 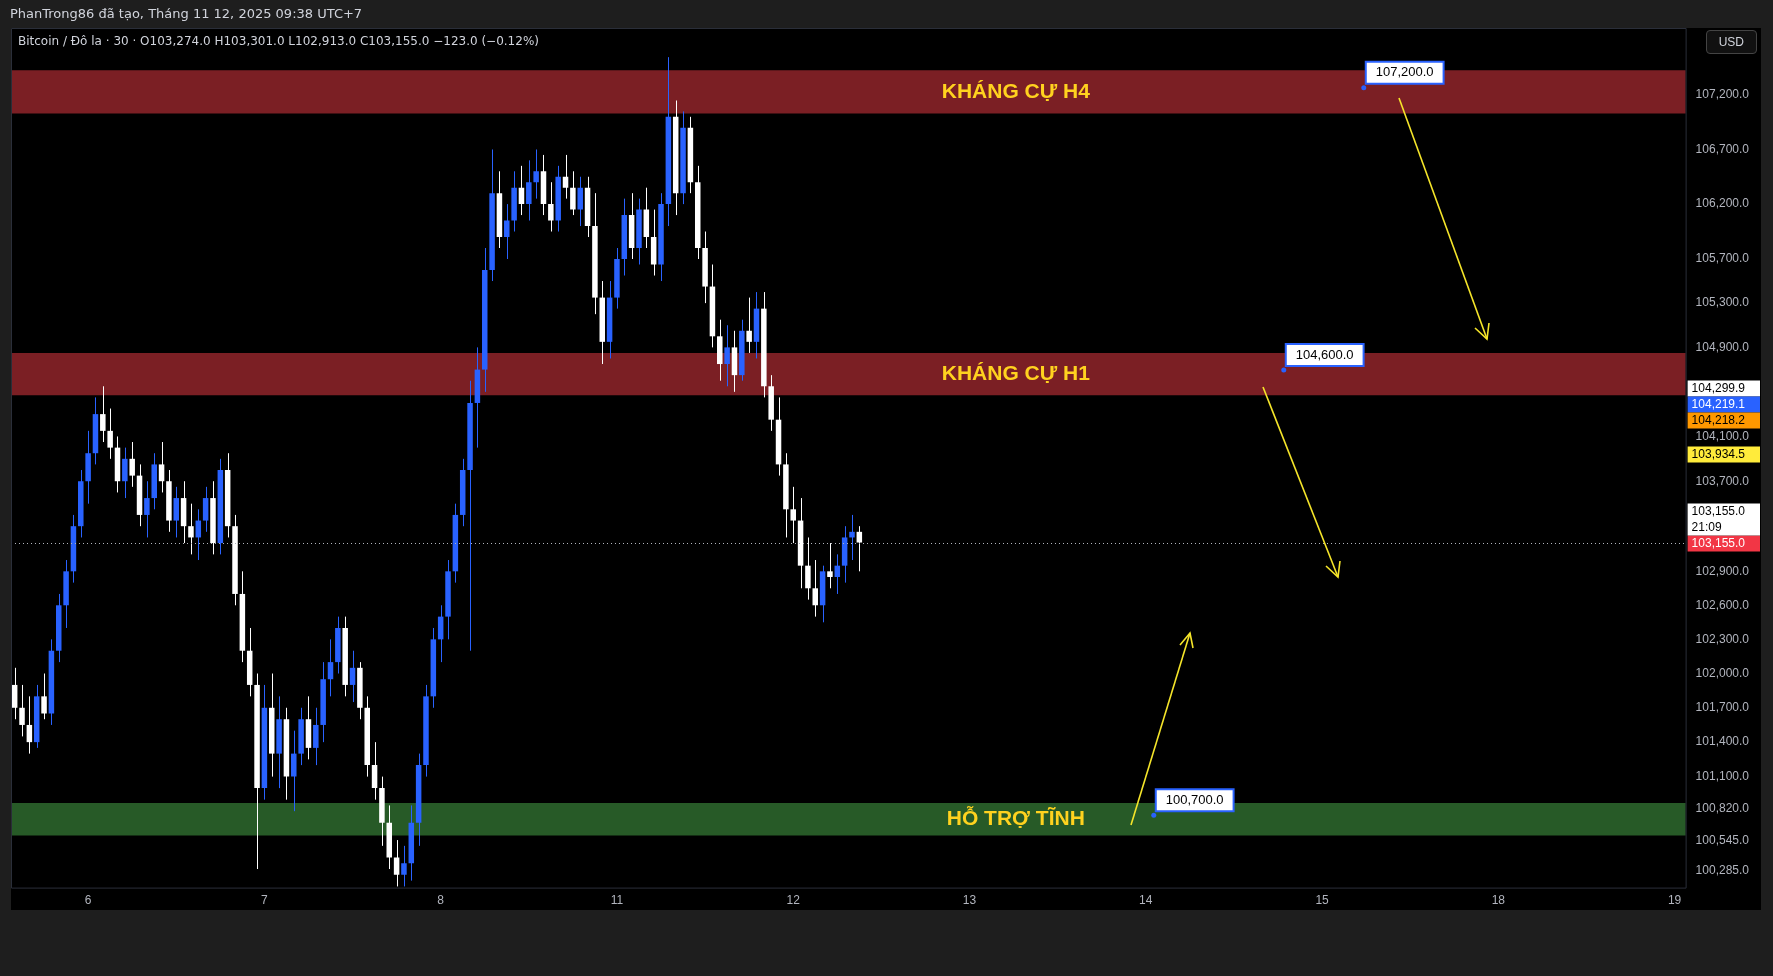 I want to click on y-tick-label: 102,900.0, so click(x=1722, y=570).